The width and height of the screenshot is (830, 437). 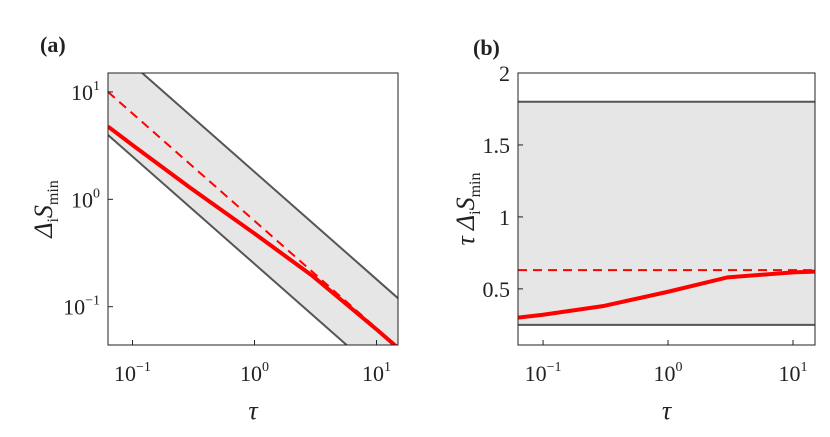 What do you see at coordinates (465, 230) in the screenshot?
I see `y-label-part: τ Δ` at bounding box center [465, 230].